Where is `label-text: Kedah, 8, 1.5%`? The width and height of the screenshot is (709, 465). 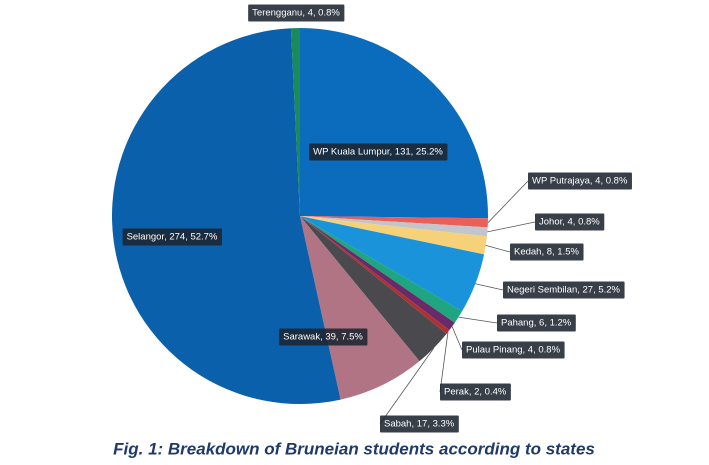 label-text: Kedah, 8, 1.5% is located at coordinates (547, 252).